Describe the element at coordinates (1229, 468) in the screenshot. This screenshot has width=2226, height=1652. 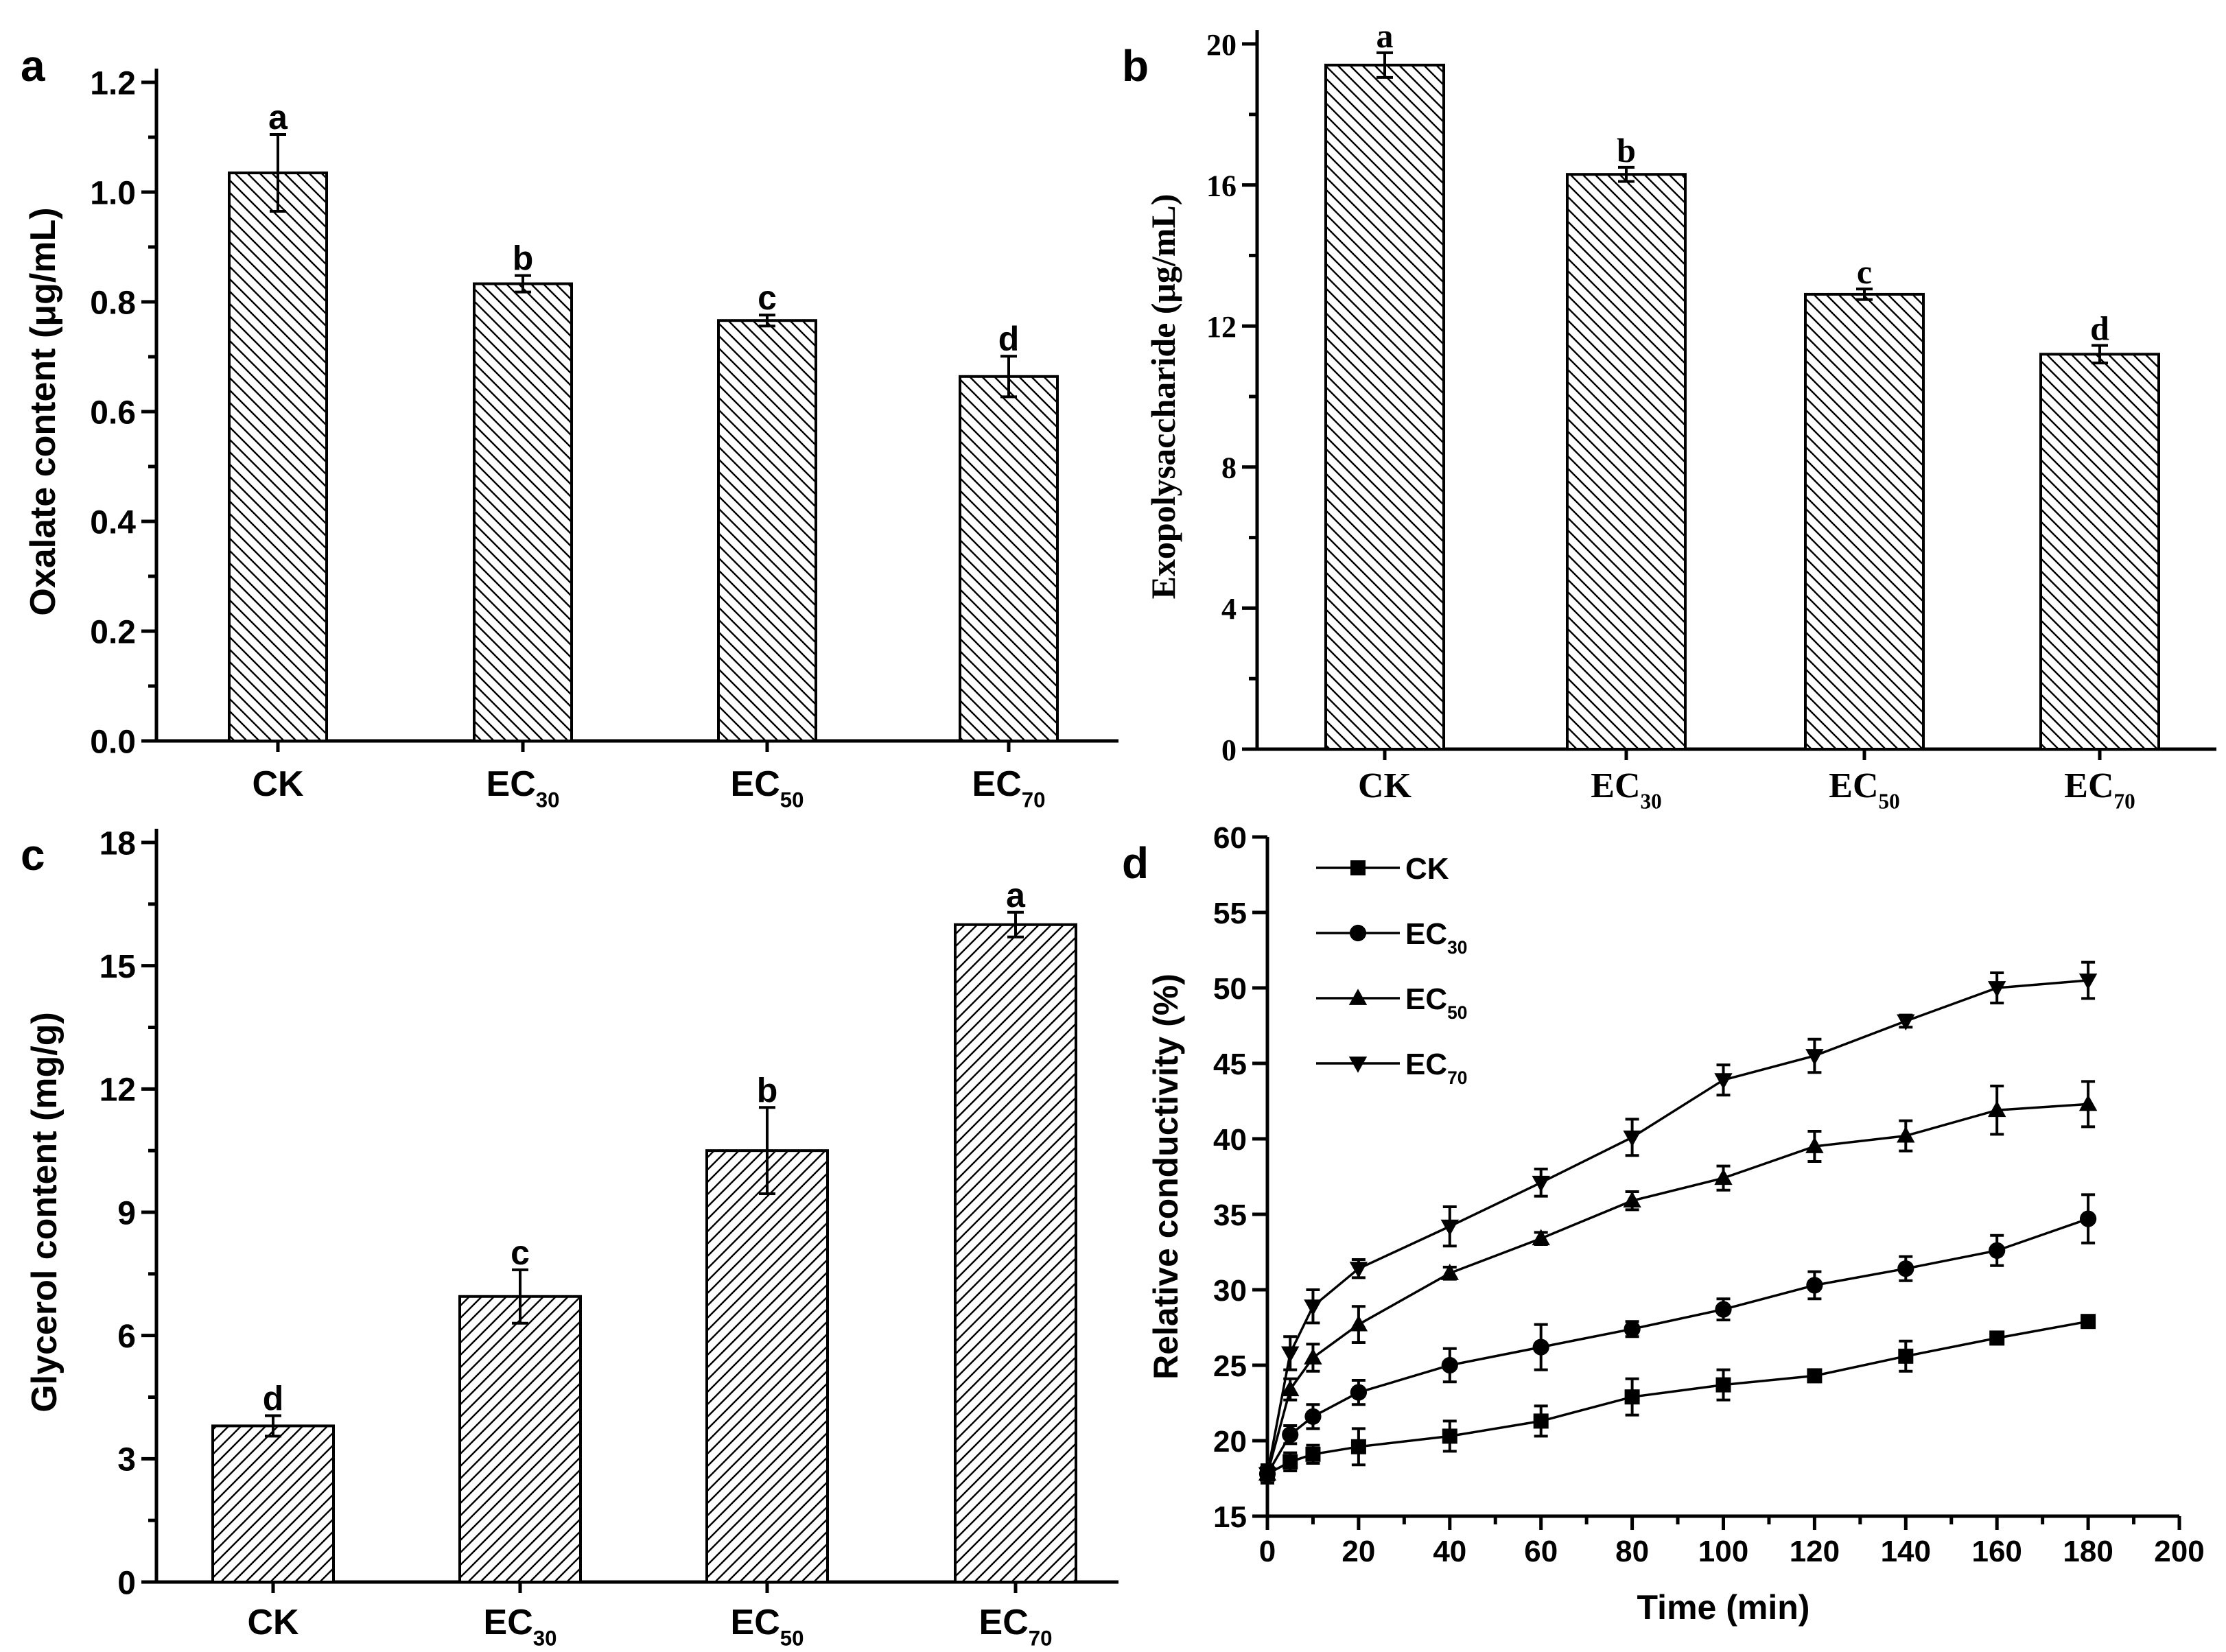
I see `y-tick-label: 8` at that location.